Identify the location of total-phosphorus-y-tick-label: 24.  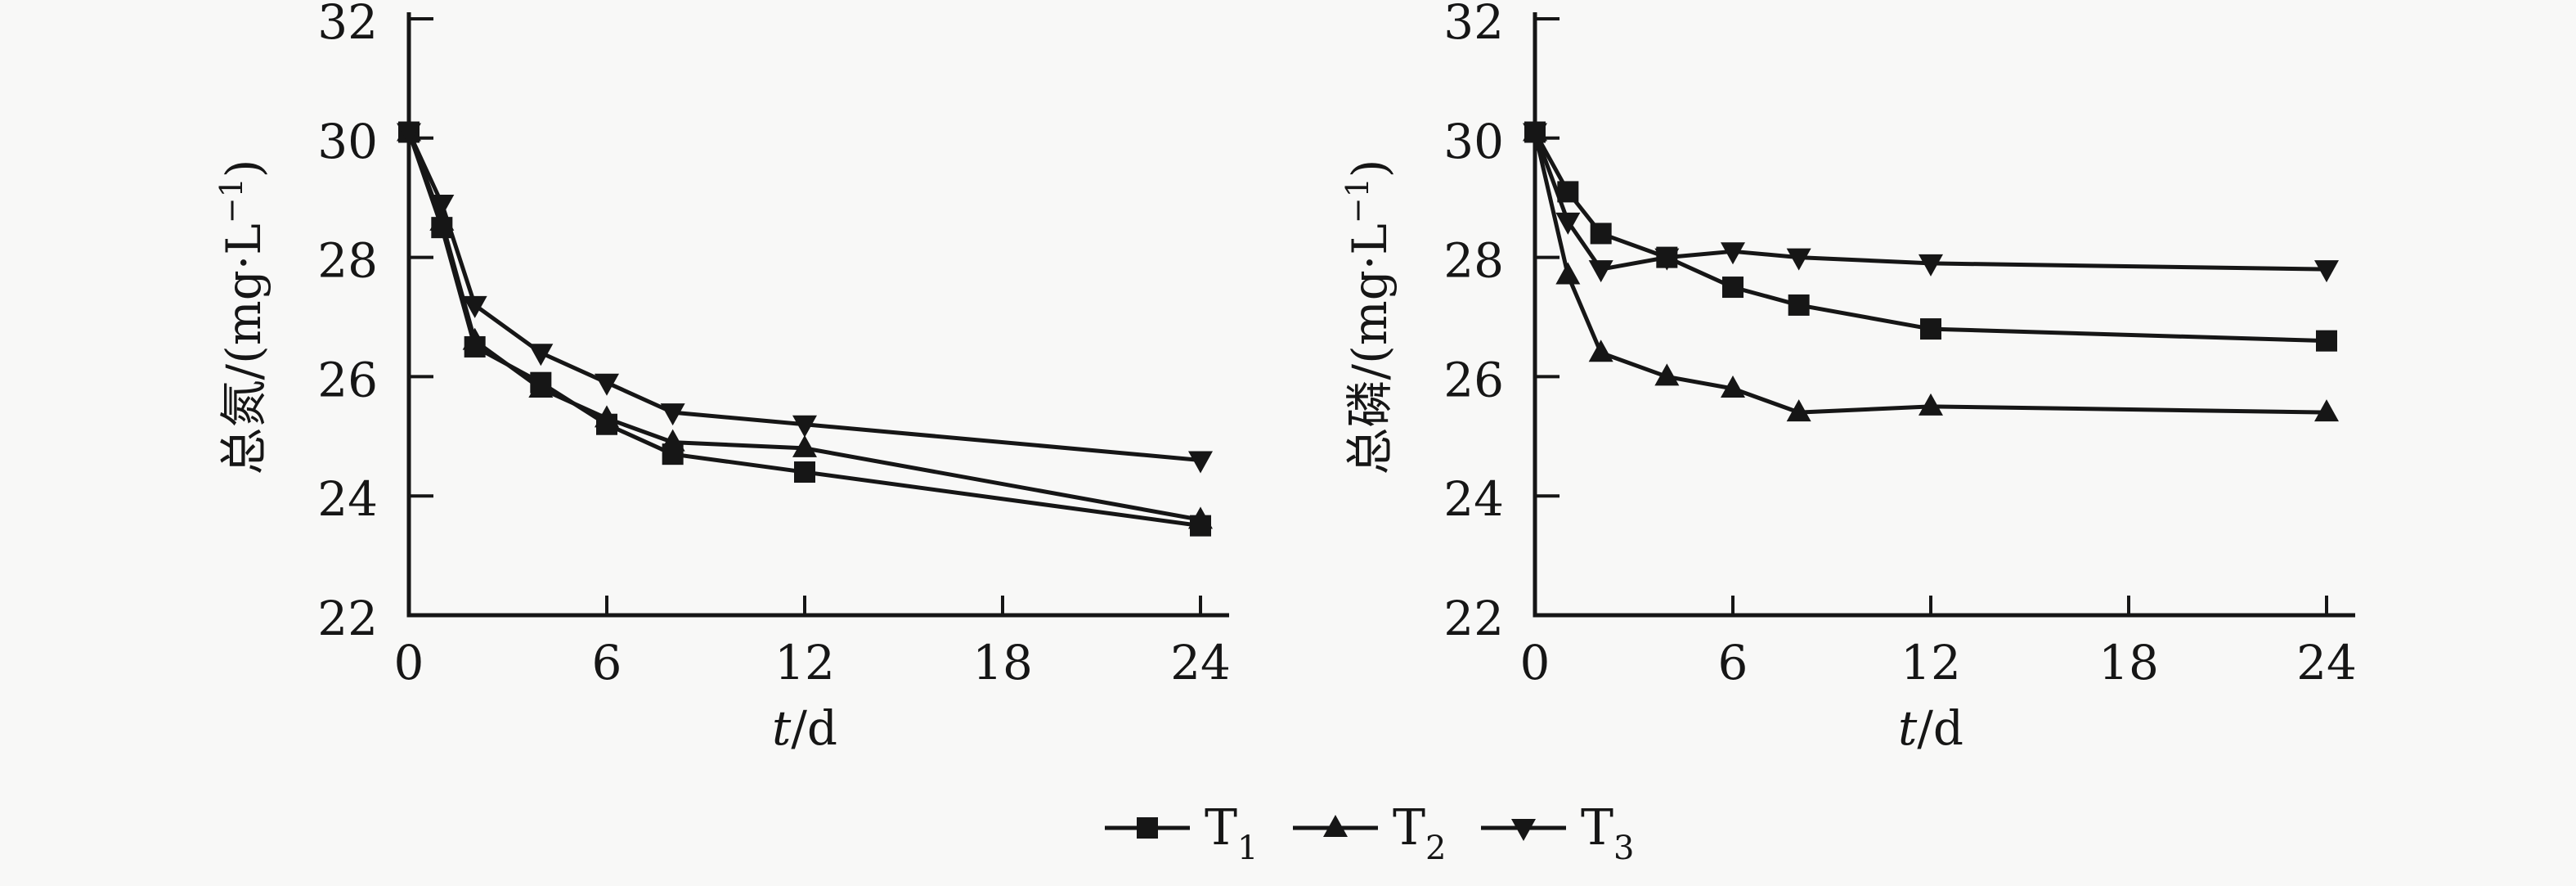
(1473, 499).